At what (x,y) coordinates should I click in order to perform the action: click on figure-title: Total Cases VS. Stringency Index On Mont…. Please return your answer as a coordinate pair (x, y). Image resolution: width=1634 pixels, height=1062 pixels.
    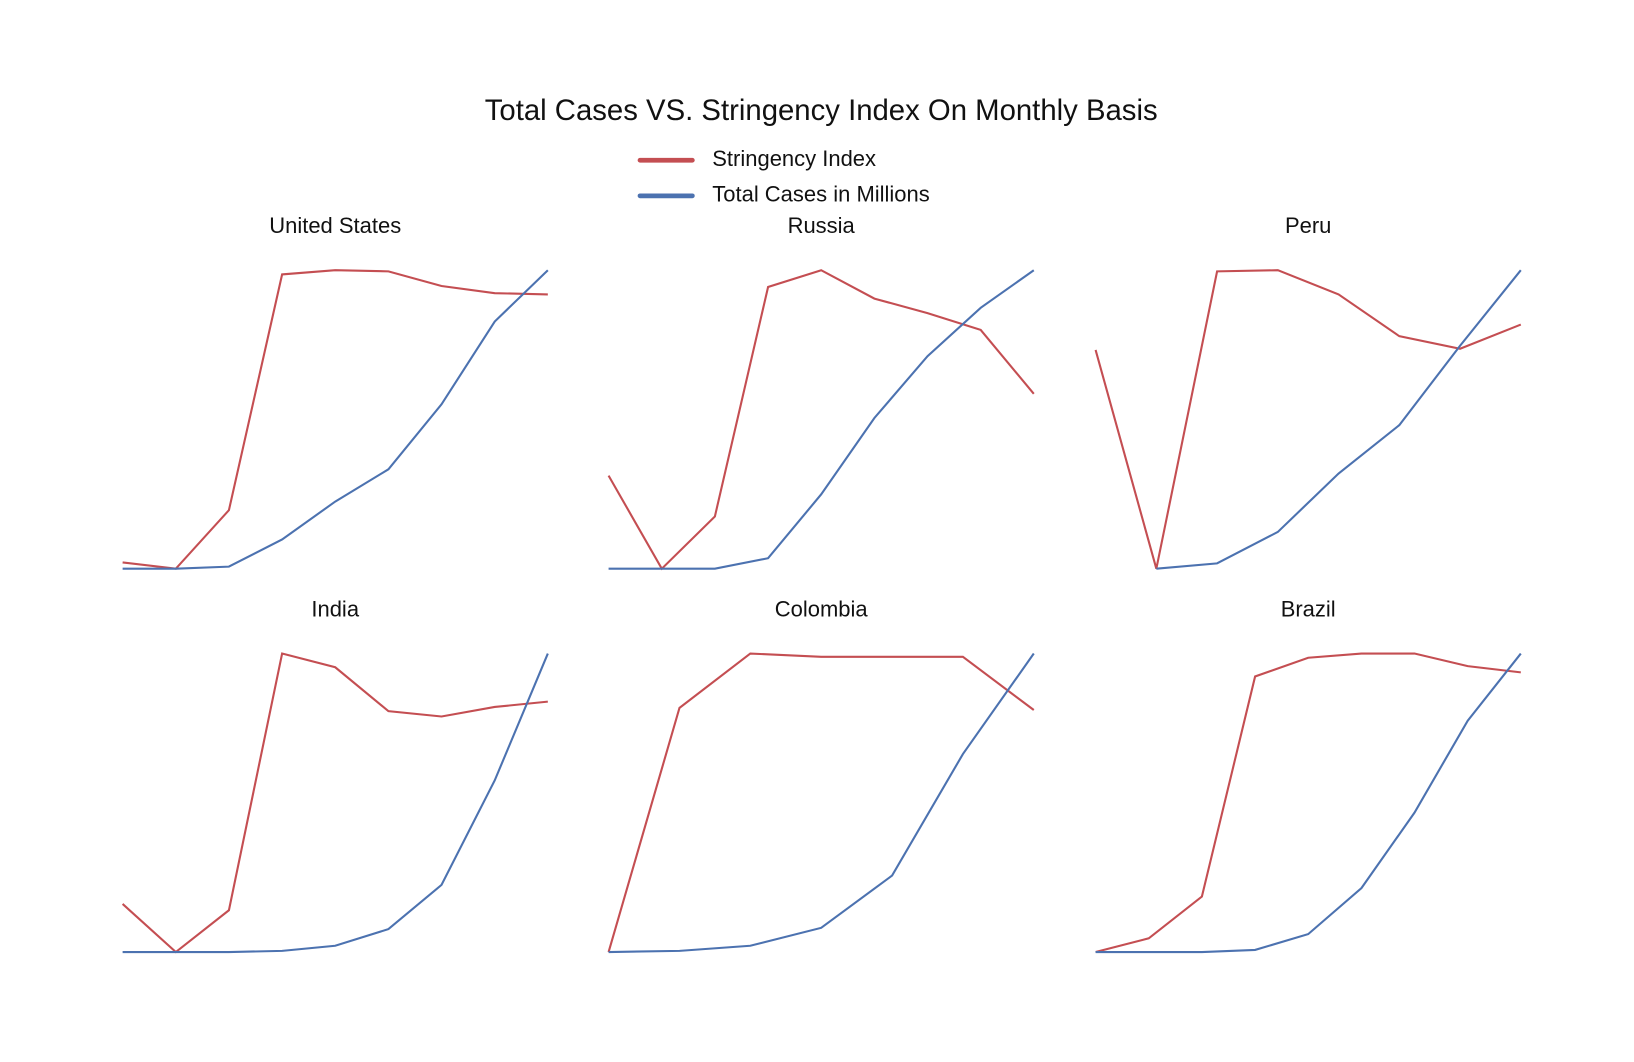
    Looking at the image, I should click on (821, 110).